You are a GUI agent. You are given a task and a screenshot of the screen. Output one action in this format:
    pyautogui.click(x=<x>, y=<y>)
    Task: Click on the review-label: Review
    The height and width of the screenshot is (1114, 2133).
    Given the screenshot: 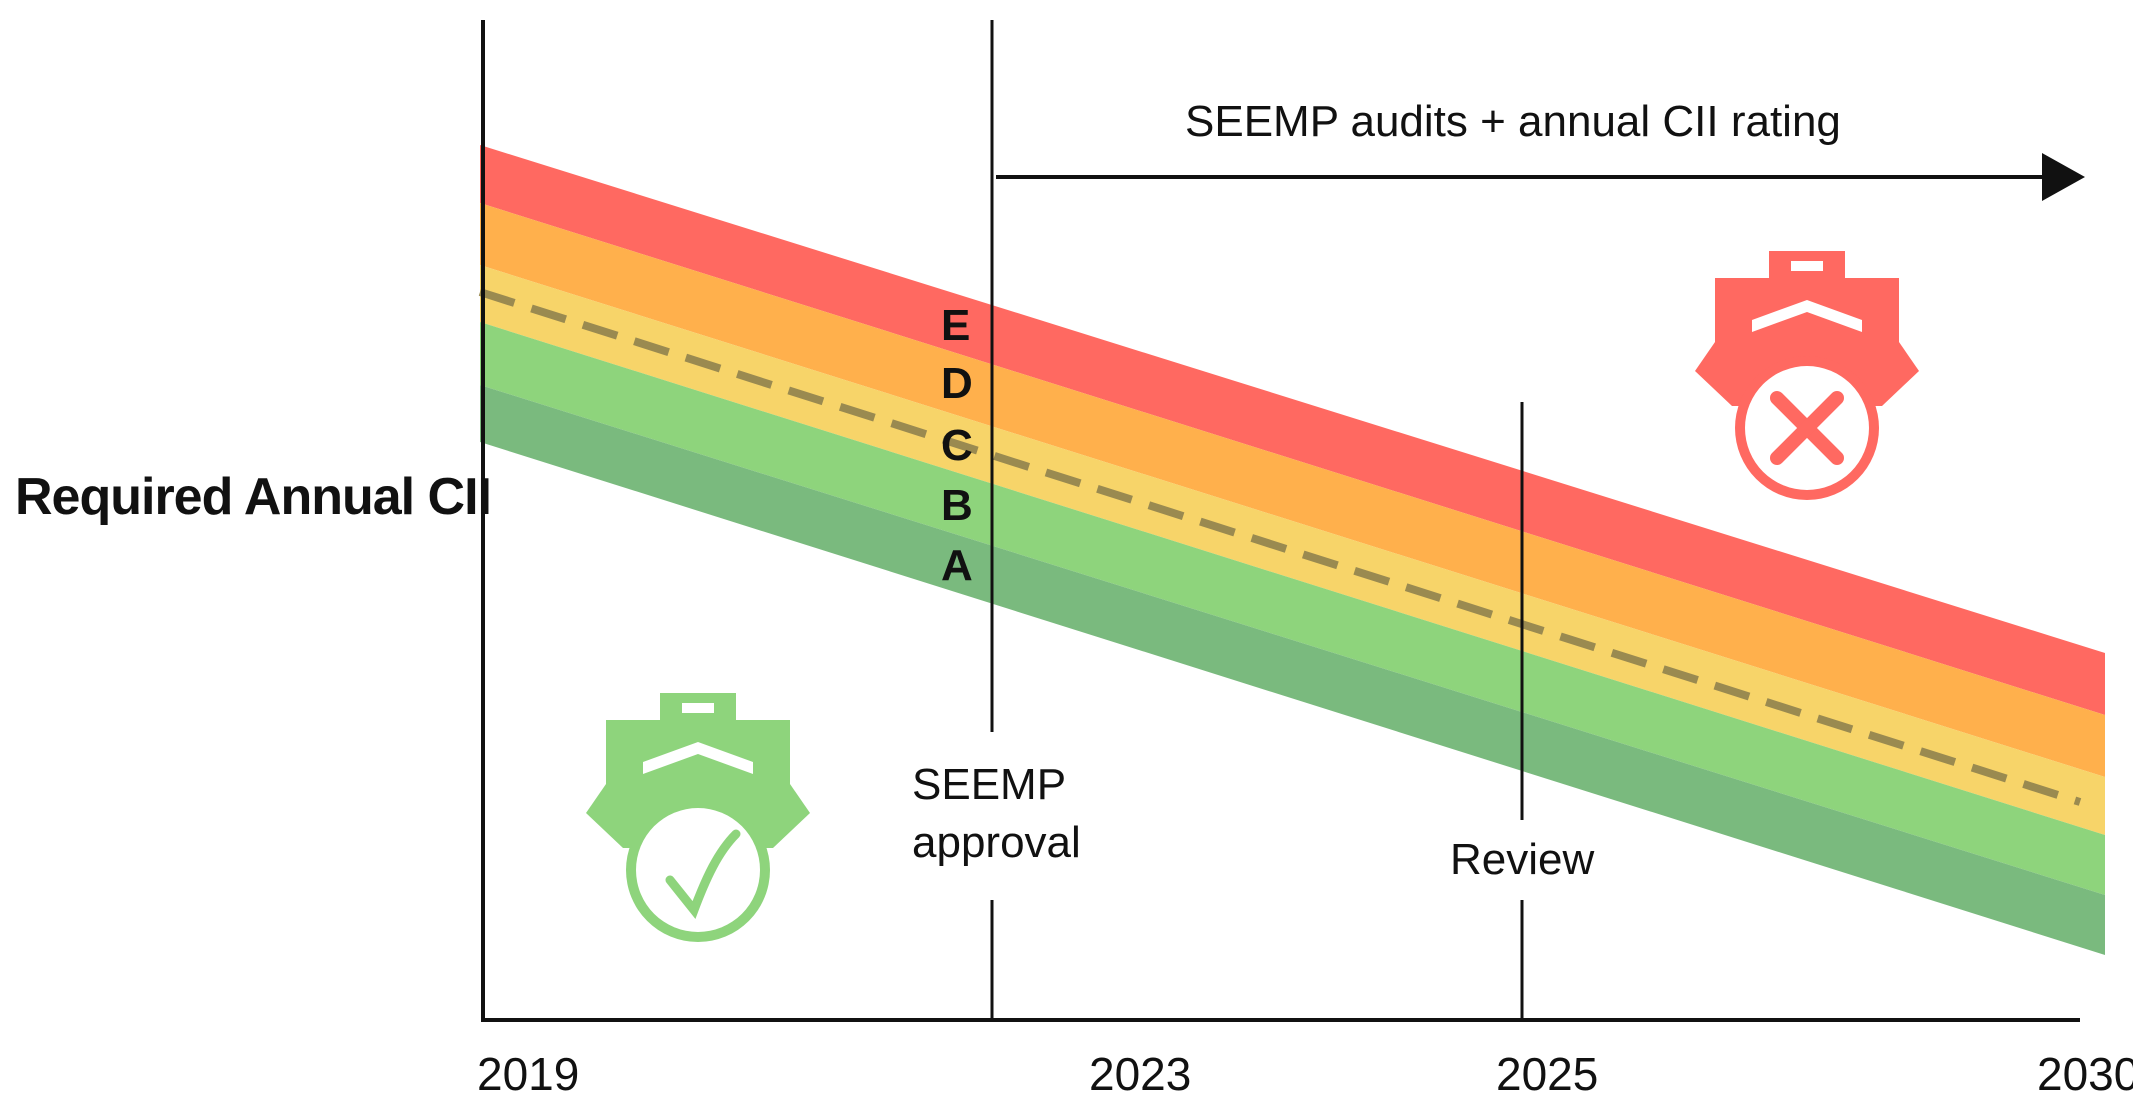 What is the action you would take?
    pyautogui.click(x=1522, y=859)
    